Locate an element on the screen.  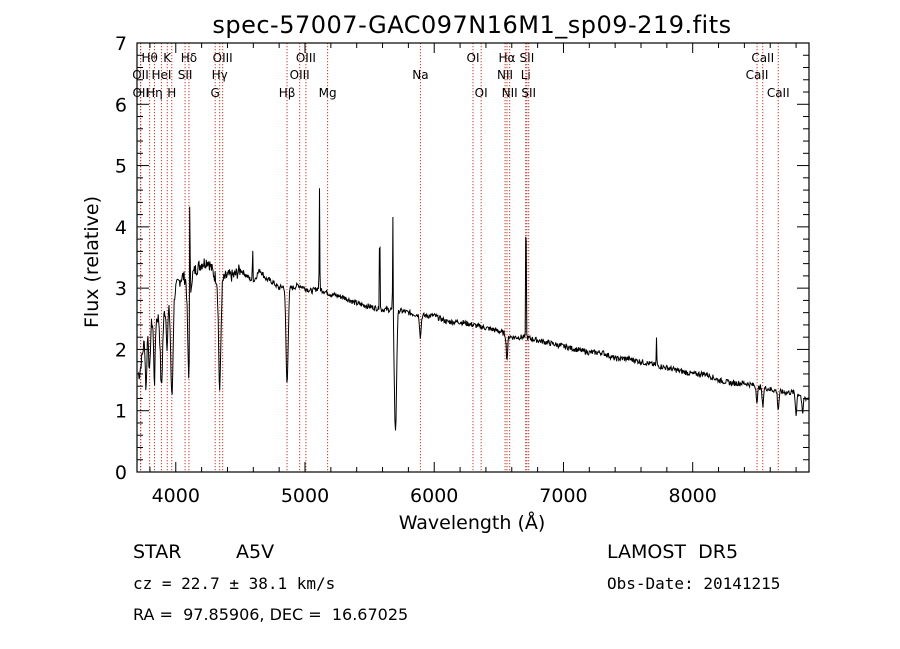
spectral-line-label: Hγ is located at coordinates (220, 75).